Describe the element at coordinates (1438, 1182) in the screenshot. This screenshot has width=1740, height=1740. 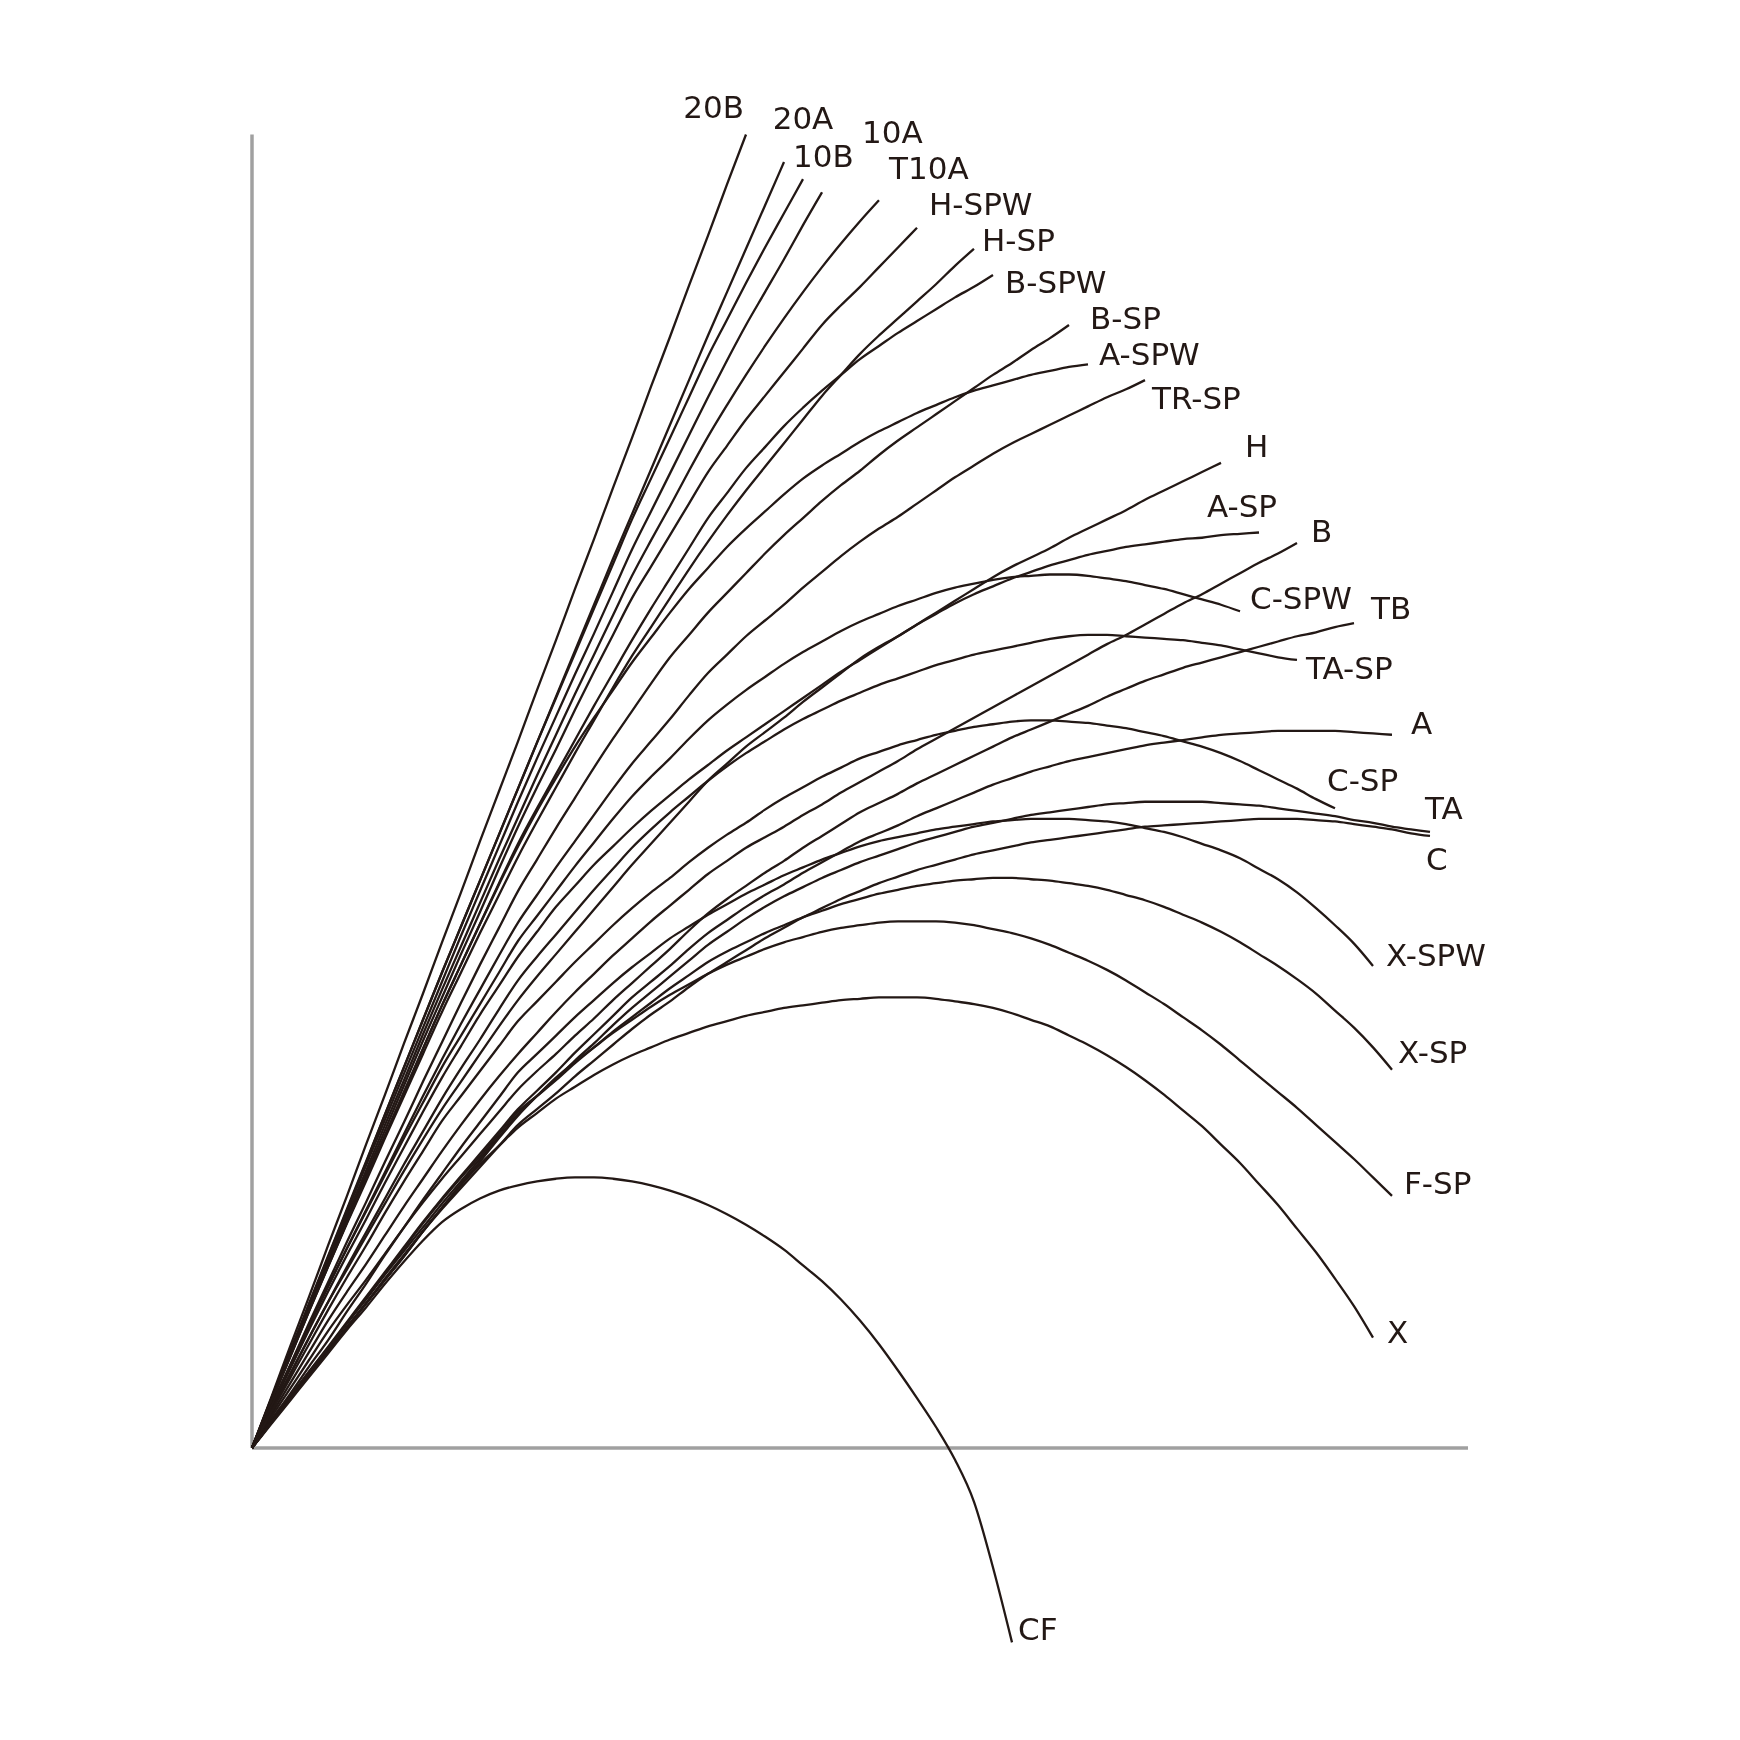
I see `series-label: F-SP` at that location.